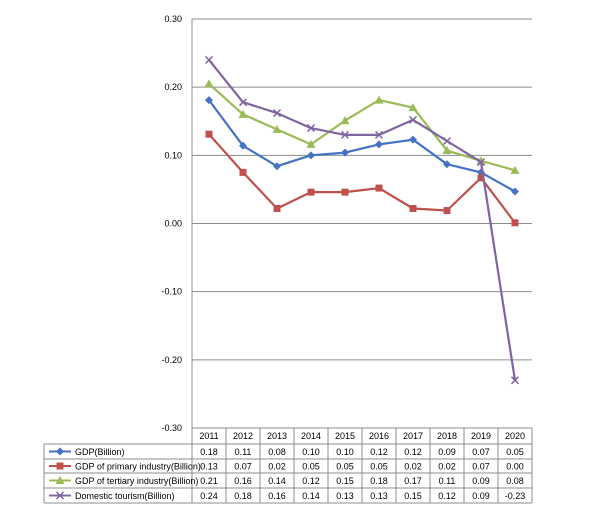 This screenshot has width=599, height=516. Describe the element at coordinates (515, 467) in the screenshot. I see `table-cell-value: 0.00` at that location.